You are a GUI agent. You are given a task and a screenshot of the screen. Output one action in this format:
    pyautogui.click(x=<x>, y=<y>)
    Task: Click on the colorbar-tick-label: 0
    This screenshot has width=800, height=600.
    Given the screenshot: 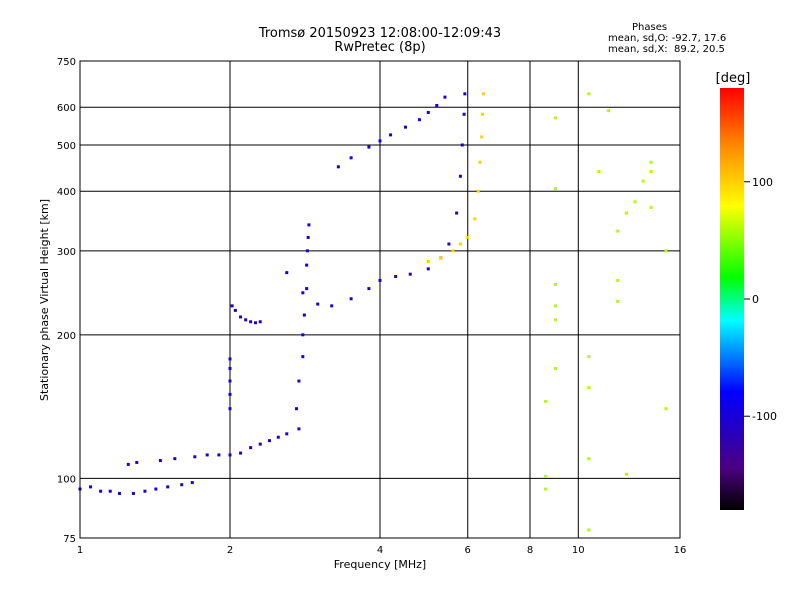 What is the action you would take?
    pyautogui.click(x=755, y=299)
    